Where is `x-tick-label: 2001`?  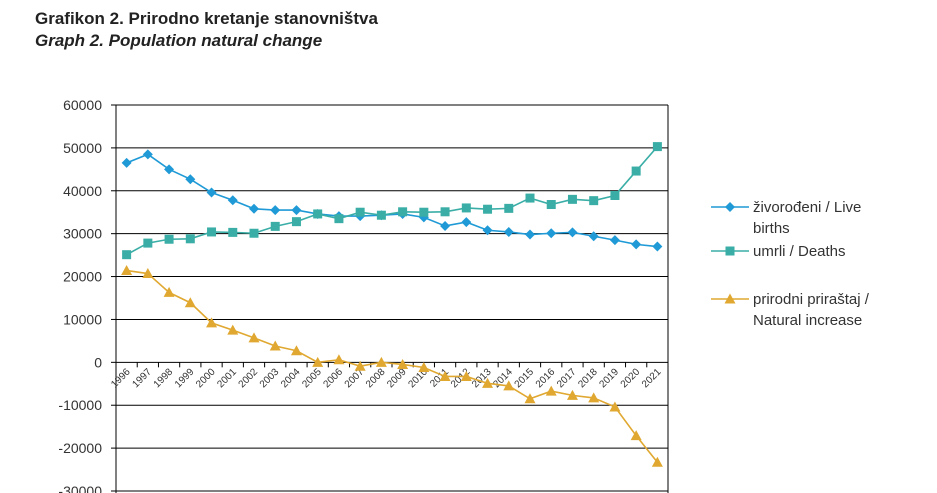
x-tick-label: 2001 is located at coordinates (227, 378).